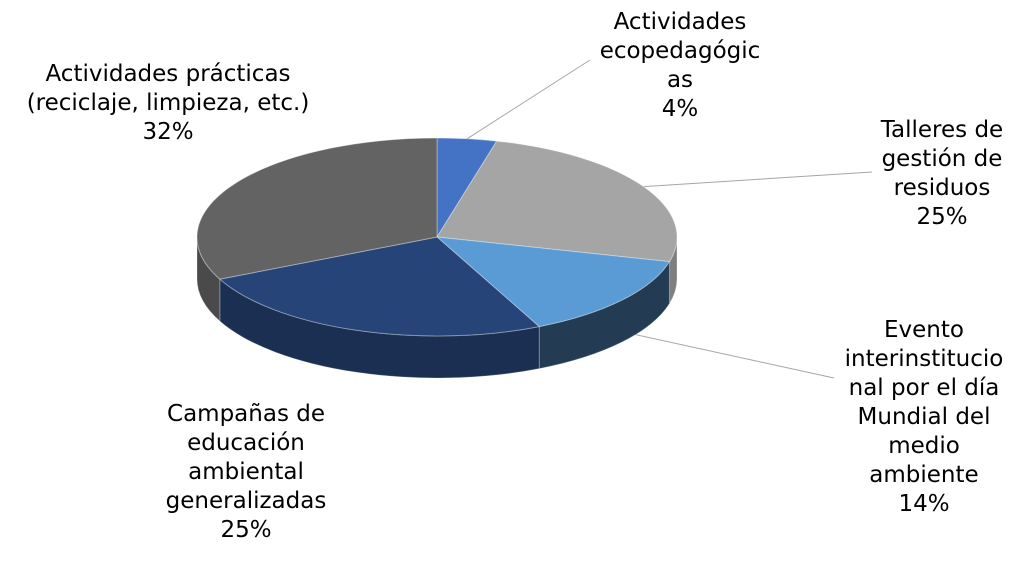 Image resolution: width=1024 pixels, height=576 pixels. Describe the element at coordinates (680, 66) in the screenshot. I see `label-actividades-ecopedagogicas: Actividades ecopedagógic as 4%` at that location.